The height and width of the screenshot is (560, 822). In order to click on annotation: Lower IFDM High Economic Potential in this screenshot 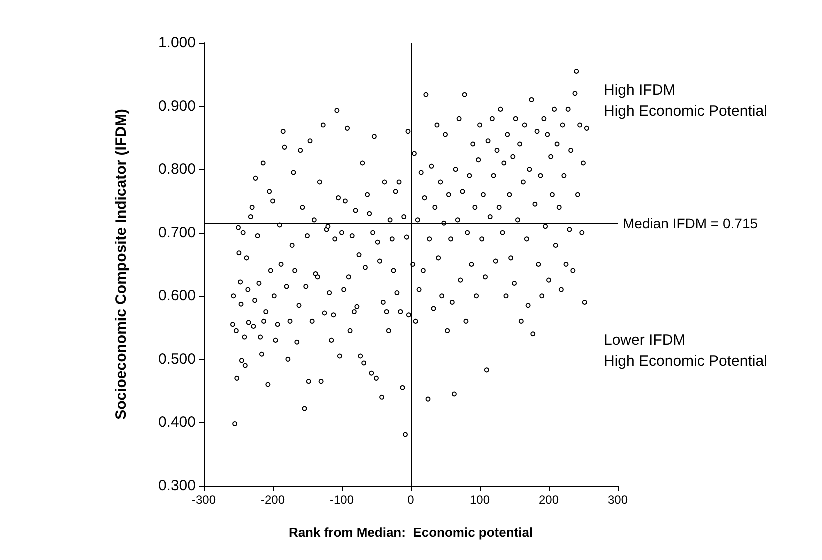, I will do `click(686, 351)`.